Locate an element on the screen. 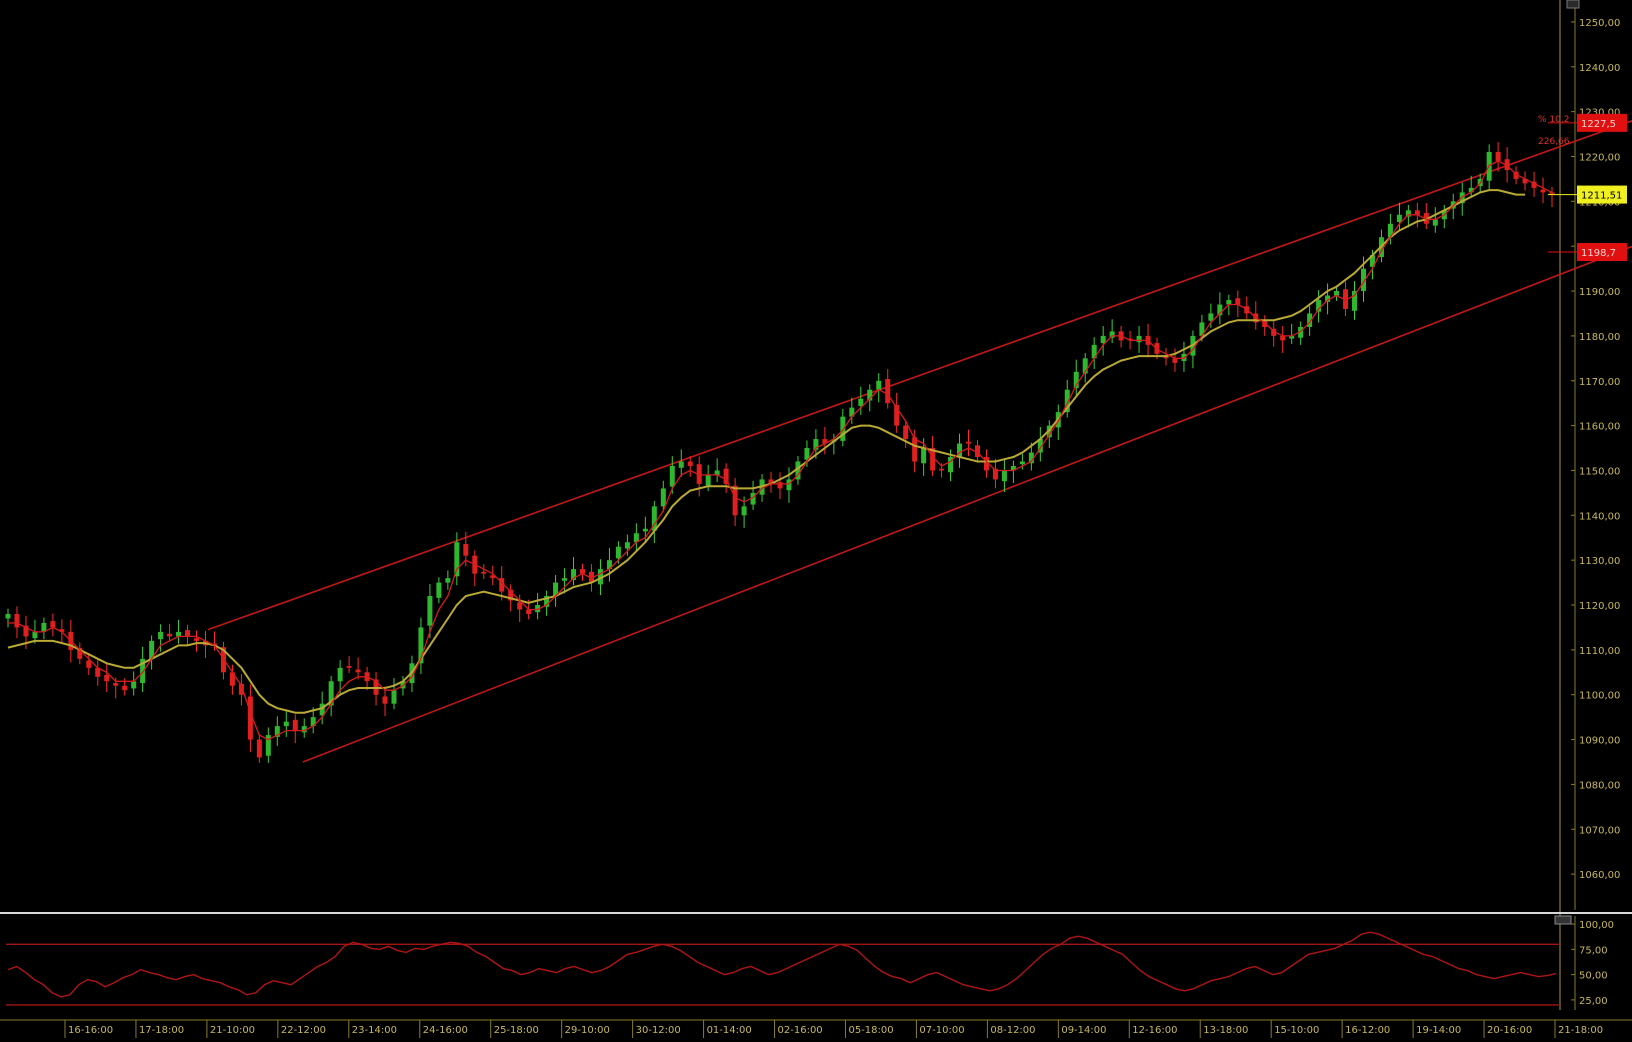 The height and width of the screenshot is (1042, 1632). date-tick-label: 21-10:00 is located at coordinates (232, 1030).